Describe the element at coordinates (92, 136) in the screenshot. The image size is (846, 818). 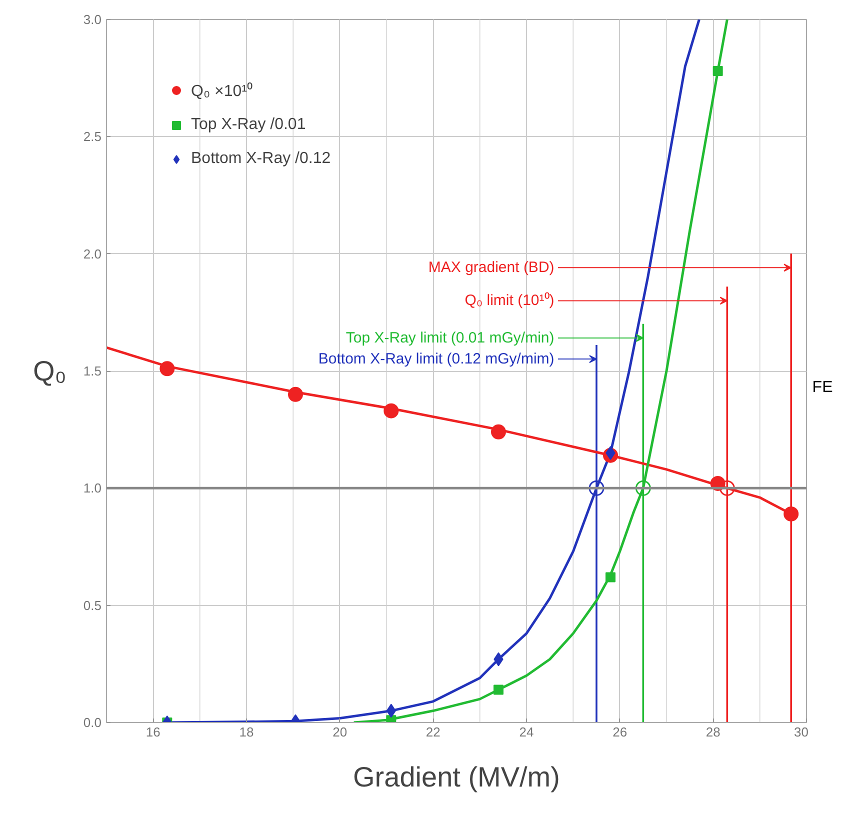
I see `y-tick-label: 2.5` at that location.